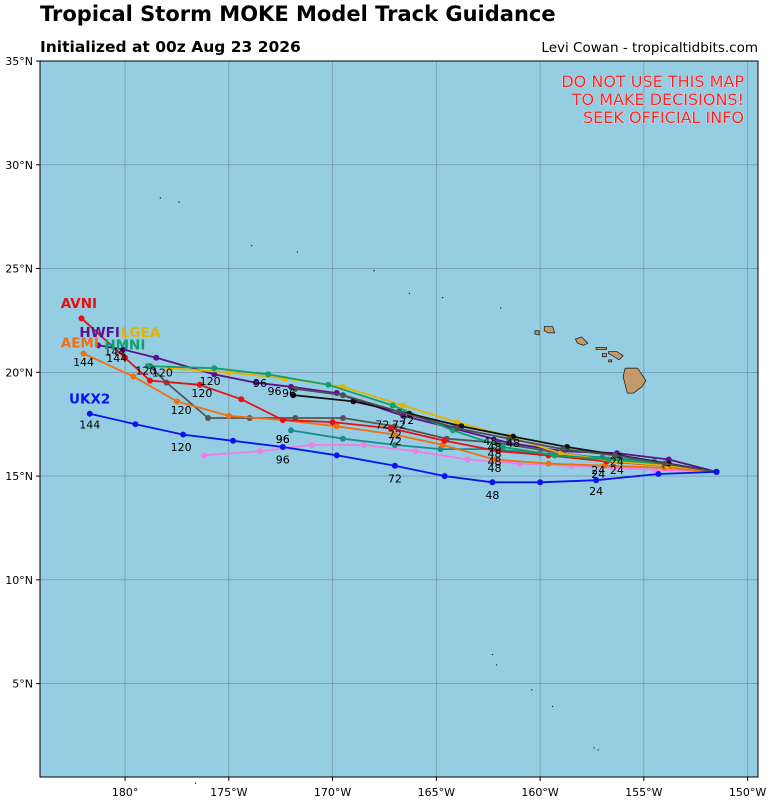  Describe the element at coordinates (616, 356) in the screenshot. I see `island-maui` at that location.